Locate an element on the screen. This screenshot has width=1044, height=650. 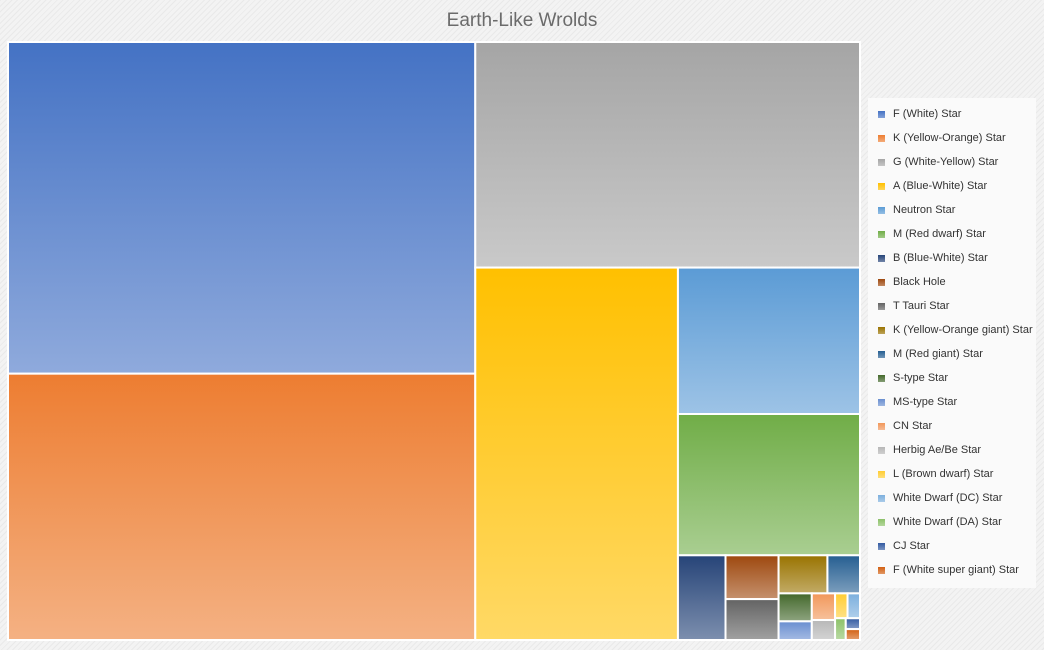
legend-label: K (Yellow-Orange giant) Star is located at coordinates (963, 330).